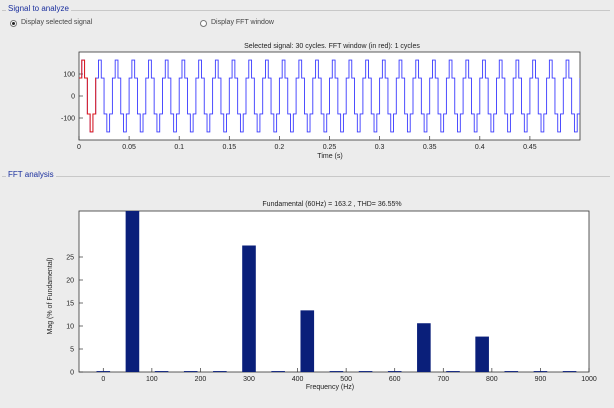  Describe the element at coordinates (152, 379) in the screenshot. I see `fft-xtick-label: 100` at that location.